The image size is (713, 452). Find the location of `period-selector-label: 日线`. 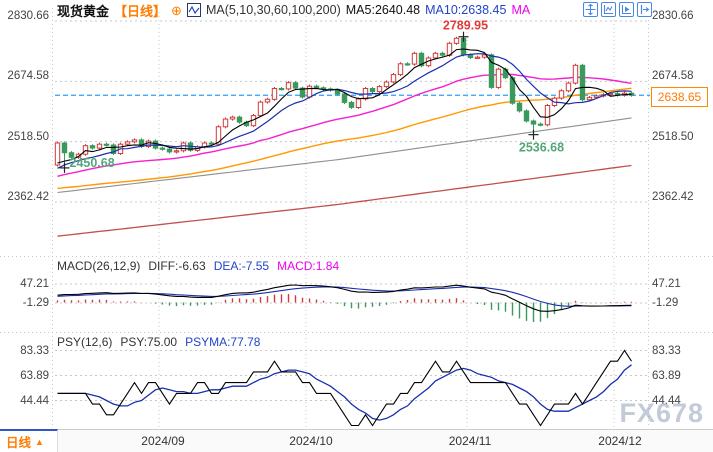

period-selector-label: 日线 is located at coordinates (19, 443).